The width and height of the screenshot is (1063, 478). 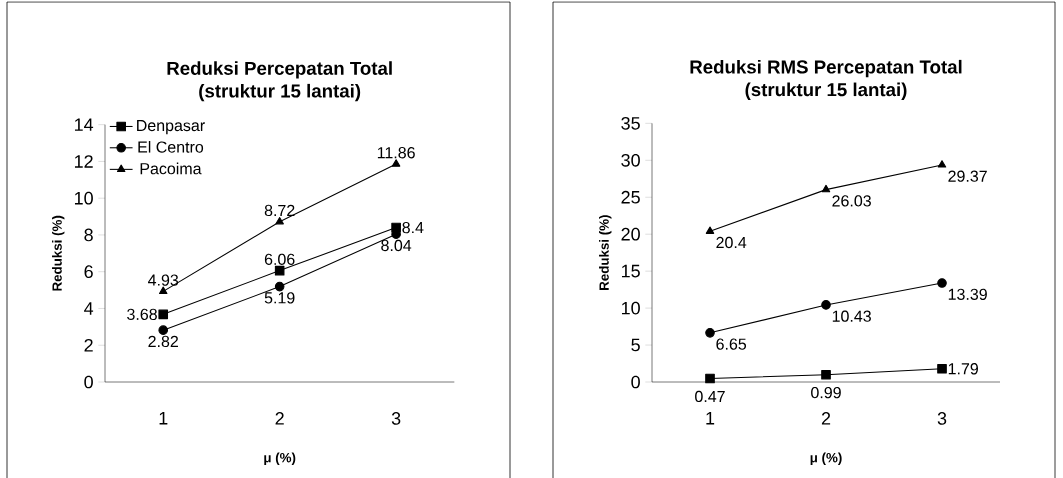 What do you see at coordinates (163, 280) in the screenshot?
I see `data-label: 4.93` at bounding box center [163, 280].